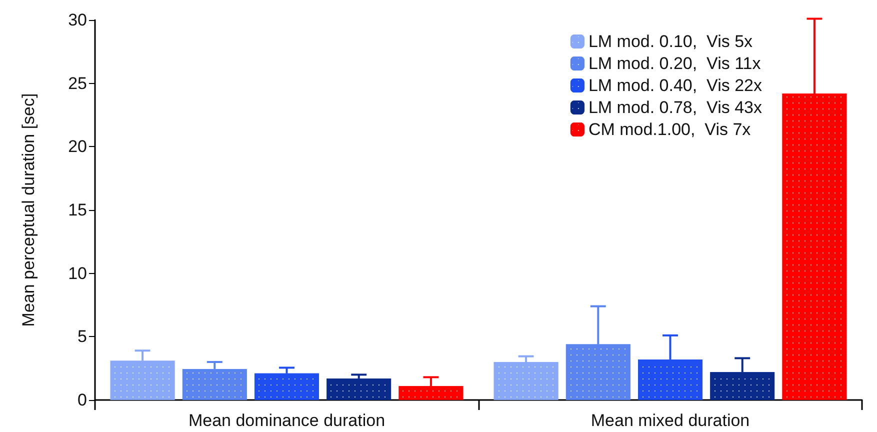 The height and width of the screenshot is (432, 877). I want to click on y-axis-title: Mean perceptual duration [sec], so click(28, 210).